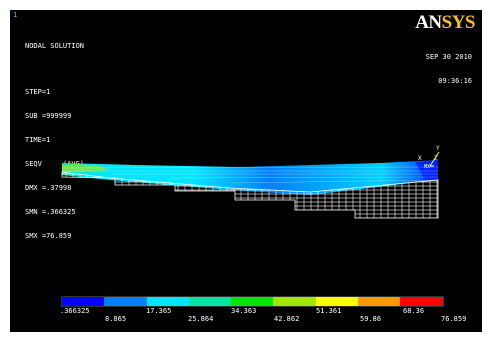 The image size is (492, 342). I want to click on triad-x-label: X, so click(420, 158).